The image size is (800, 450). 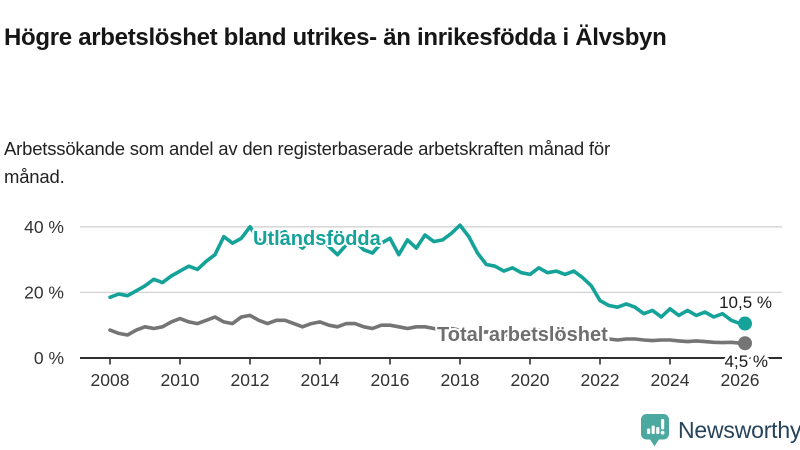 What do you see at coordinates (746, 361) in the screenshot?
I see `end-value-label-total: 4,5 %` at bounding box center [746, 361].